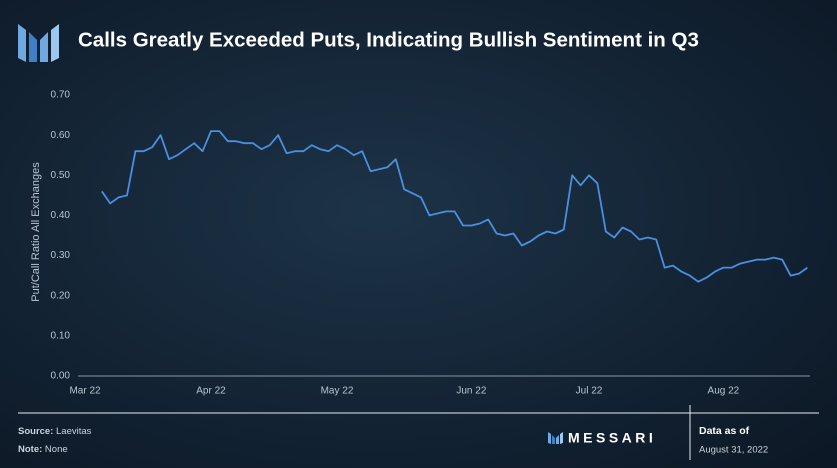 Image resolution: width=837 pixels, height=468 pixels. I want to click on y-tick-label: 0.10, so click(61, 335).